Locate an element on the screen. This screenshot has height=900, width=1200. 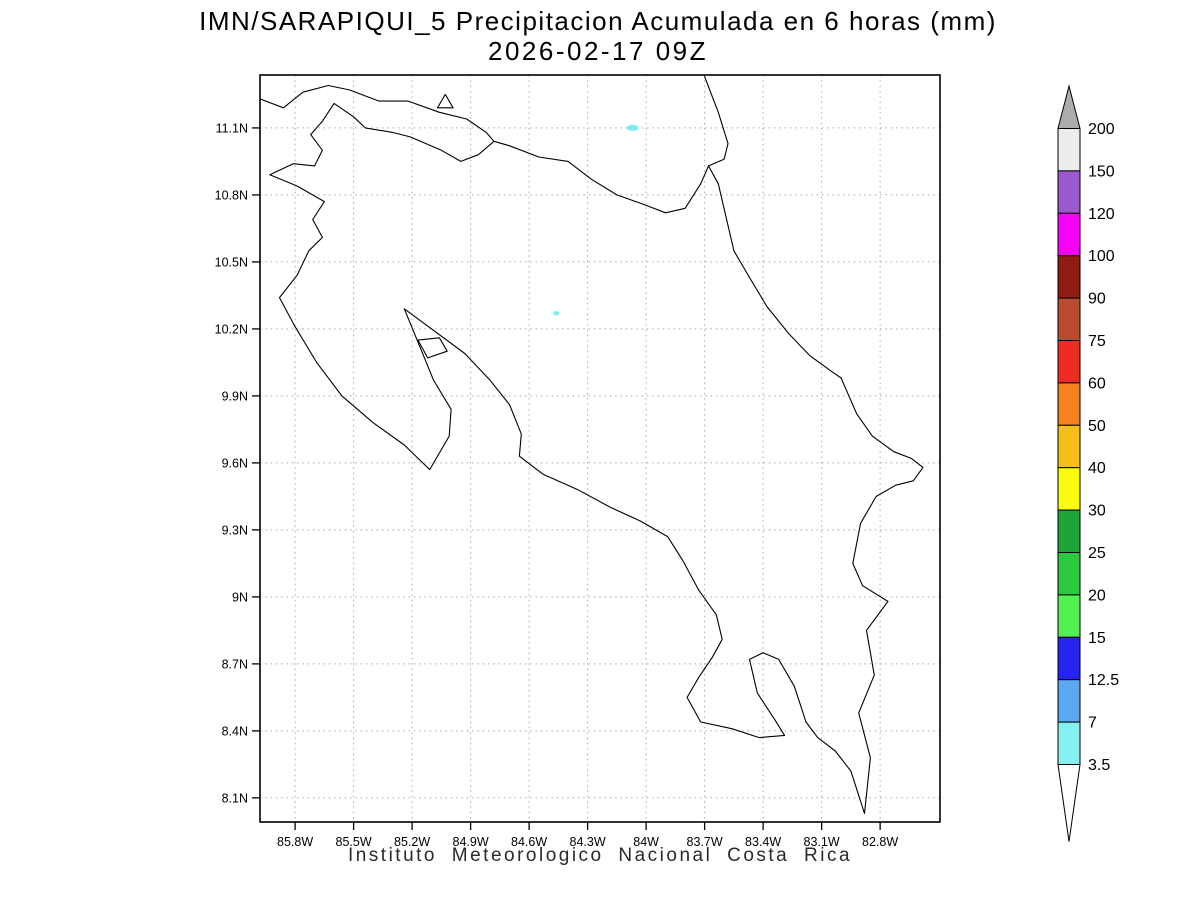
lon-tick-label: 83.4W is located at coordinates (763, 842).